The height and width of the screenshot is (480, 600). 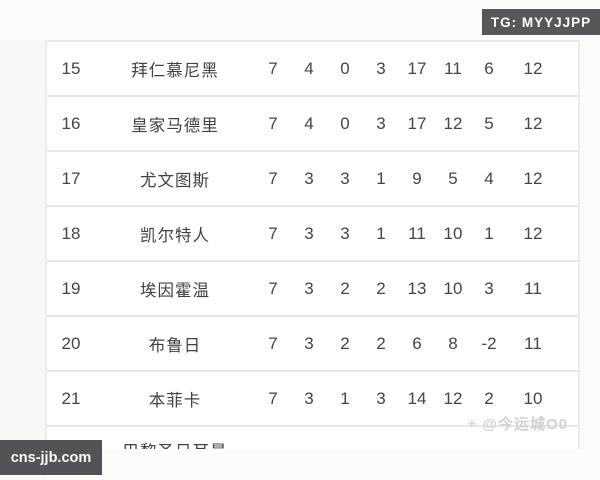 I want to click on goals-for-cell: 11, so click(x=417, y=233).